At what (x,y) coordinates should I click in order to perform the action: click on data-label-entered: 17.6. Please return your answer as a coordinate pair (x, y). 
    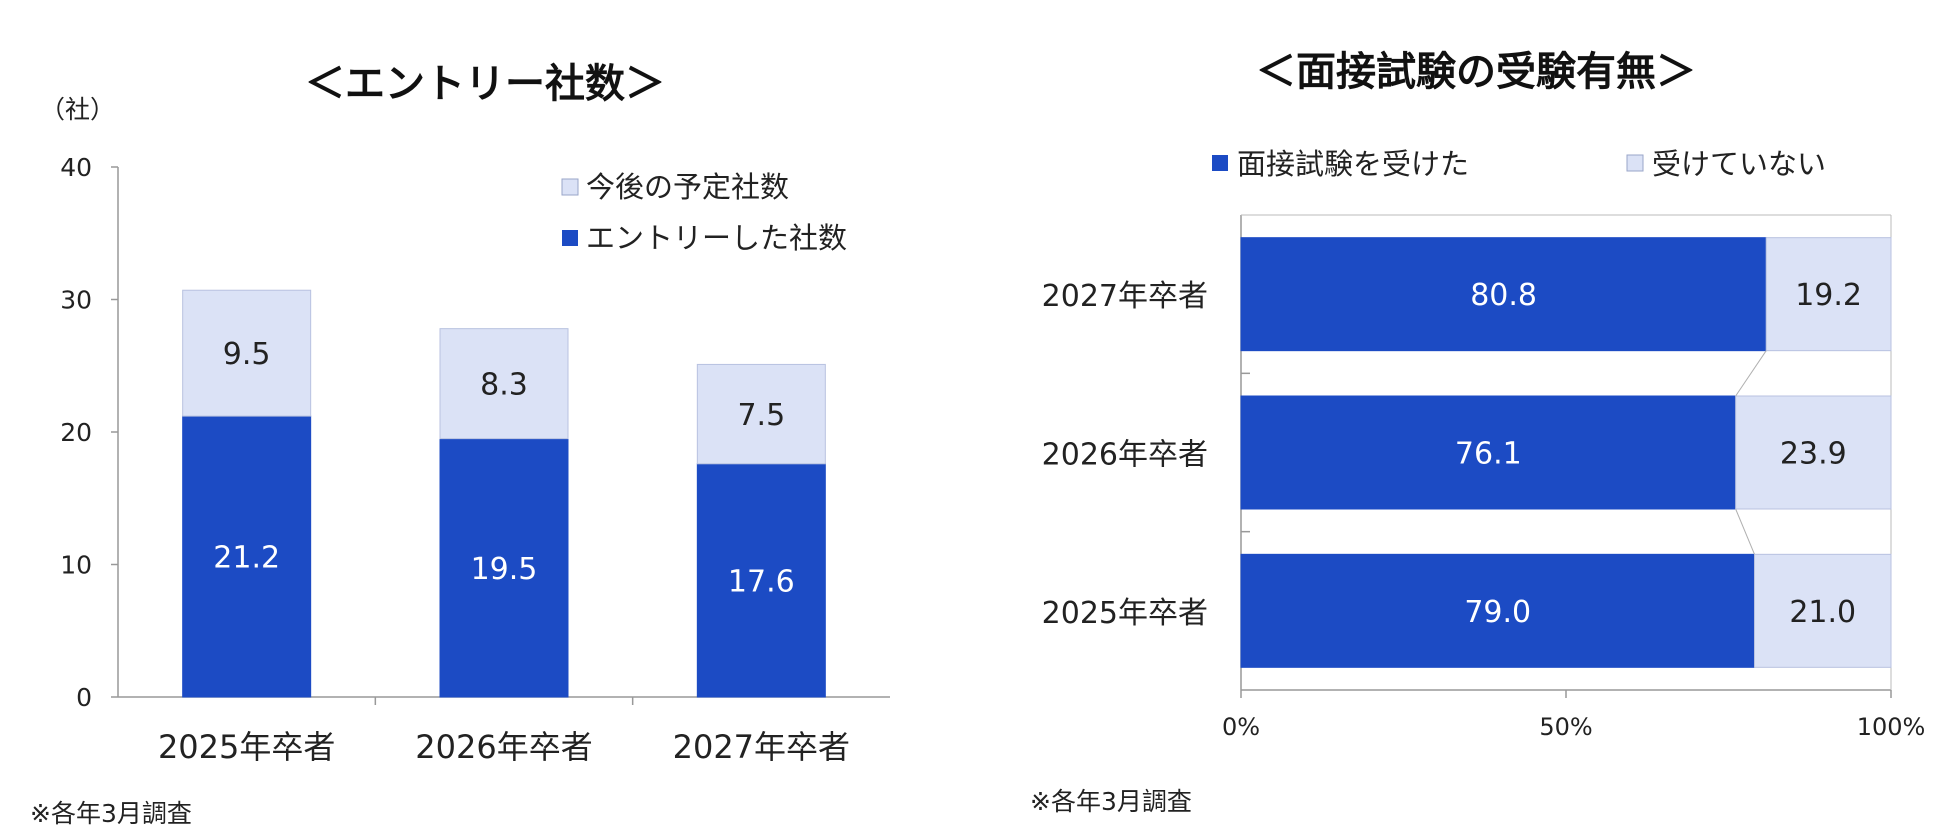
    Looking at the image, I should click on (761, 581).